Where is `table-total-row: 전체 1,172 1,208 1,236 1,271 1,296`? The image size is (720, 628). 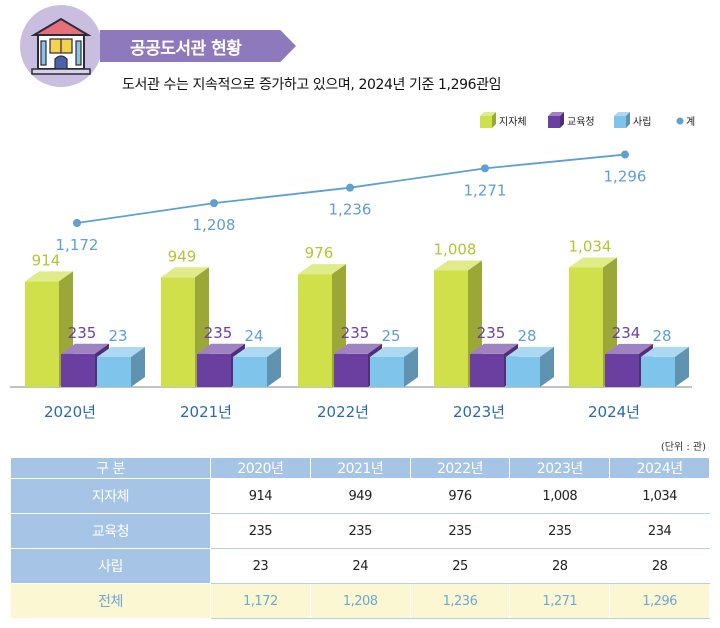 table-total-row: 전체 1,172 1,208 1,236 1,271 1,296 is located at coordinates (360, 601).